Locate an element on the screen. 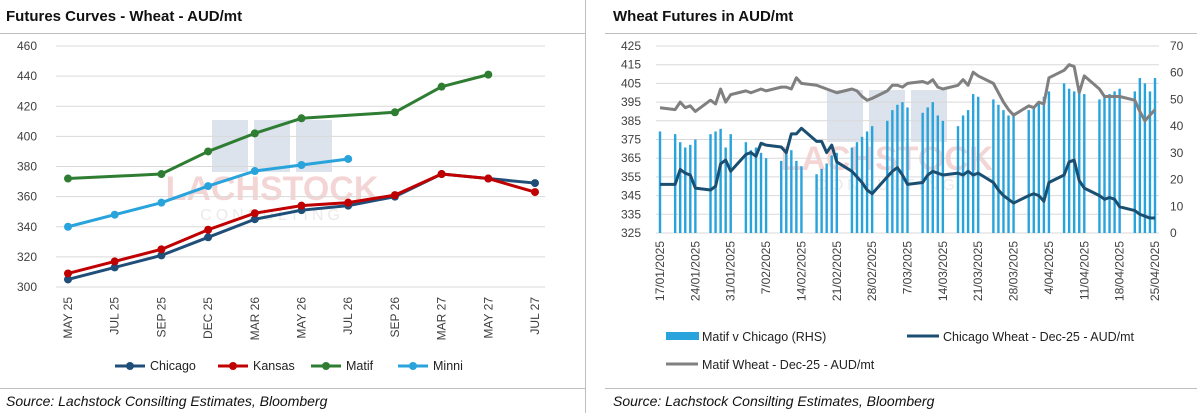 The image size is (1197, 413). right-axis-tick-label: 0 is located at coordinates (1173, 233).